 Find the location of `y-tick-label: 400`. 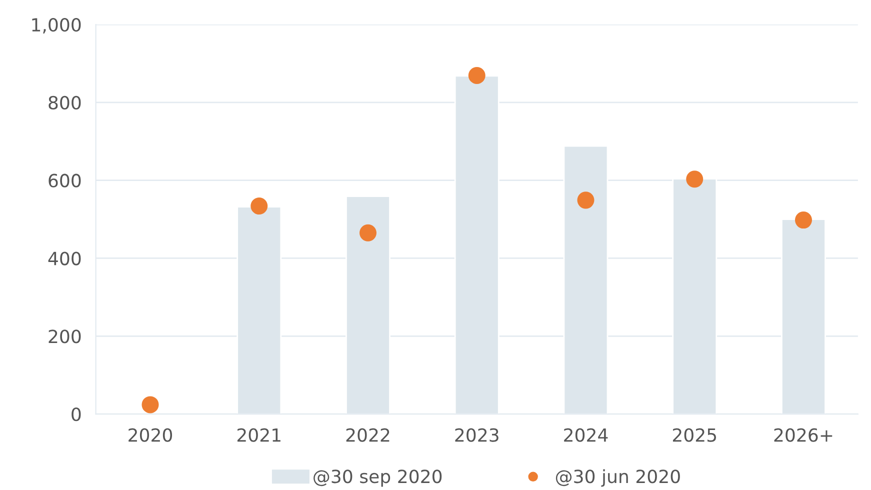

y-tick-label: 400 is located at coordinates (64, 259).